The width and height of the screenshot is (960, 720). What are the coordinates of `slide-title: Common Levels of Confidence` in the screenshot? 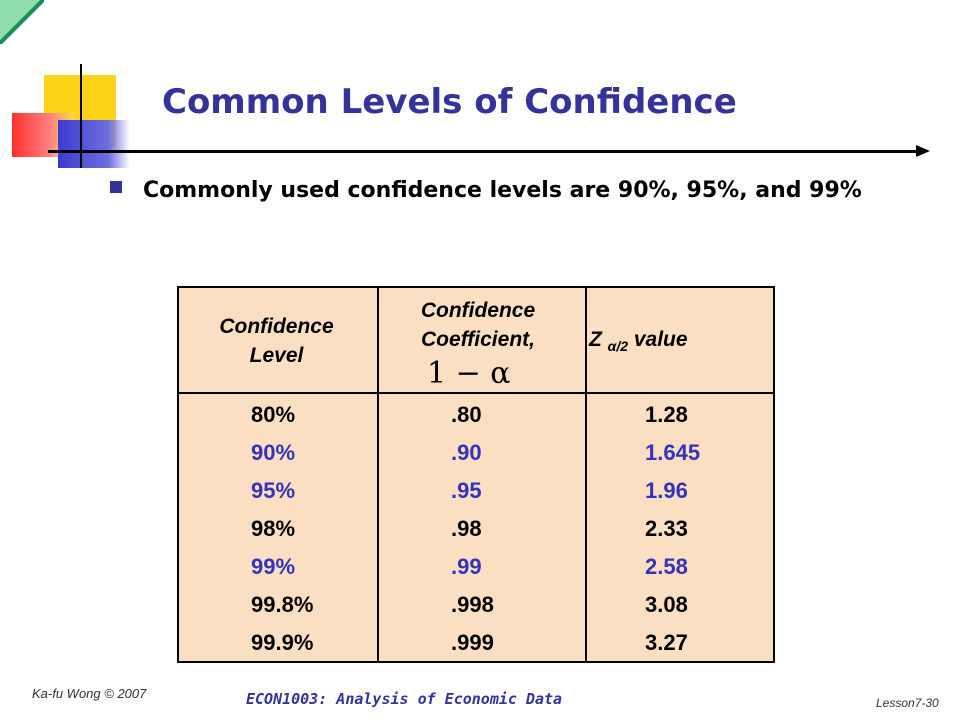 It's located at (449, 102).